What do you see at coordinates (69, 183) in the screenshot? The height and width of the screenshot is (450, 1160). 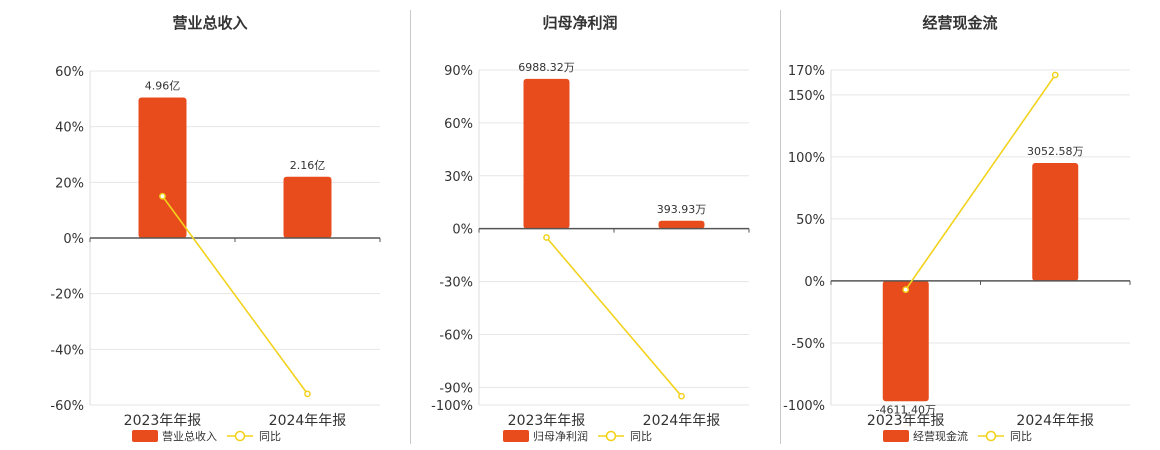 I see `y-tick-label: 20%` at bounding box center [69, 183].